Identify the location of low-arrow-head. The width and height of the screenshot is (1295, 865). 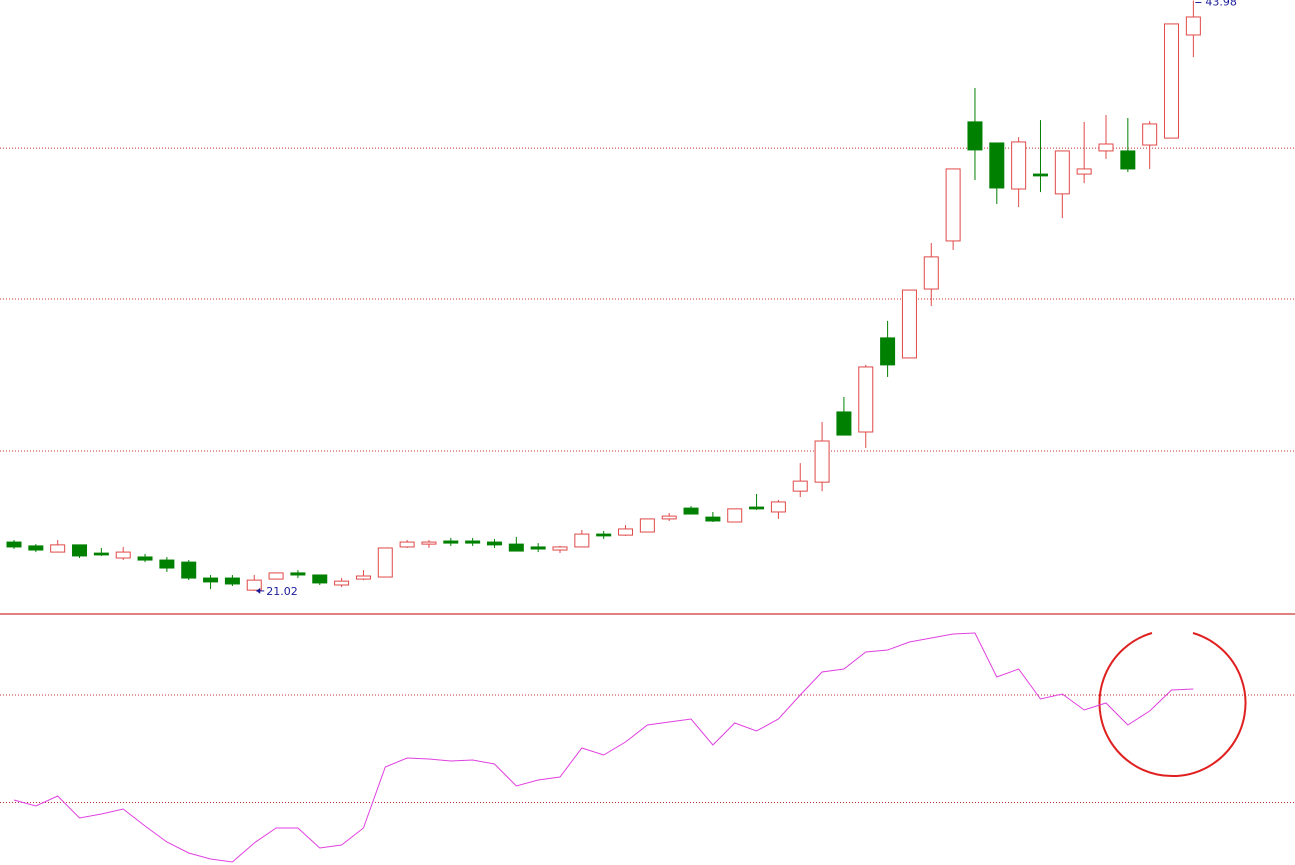
(258, 590).